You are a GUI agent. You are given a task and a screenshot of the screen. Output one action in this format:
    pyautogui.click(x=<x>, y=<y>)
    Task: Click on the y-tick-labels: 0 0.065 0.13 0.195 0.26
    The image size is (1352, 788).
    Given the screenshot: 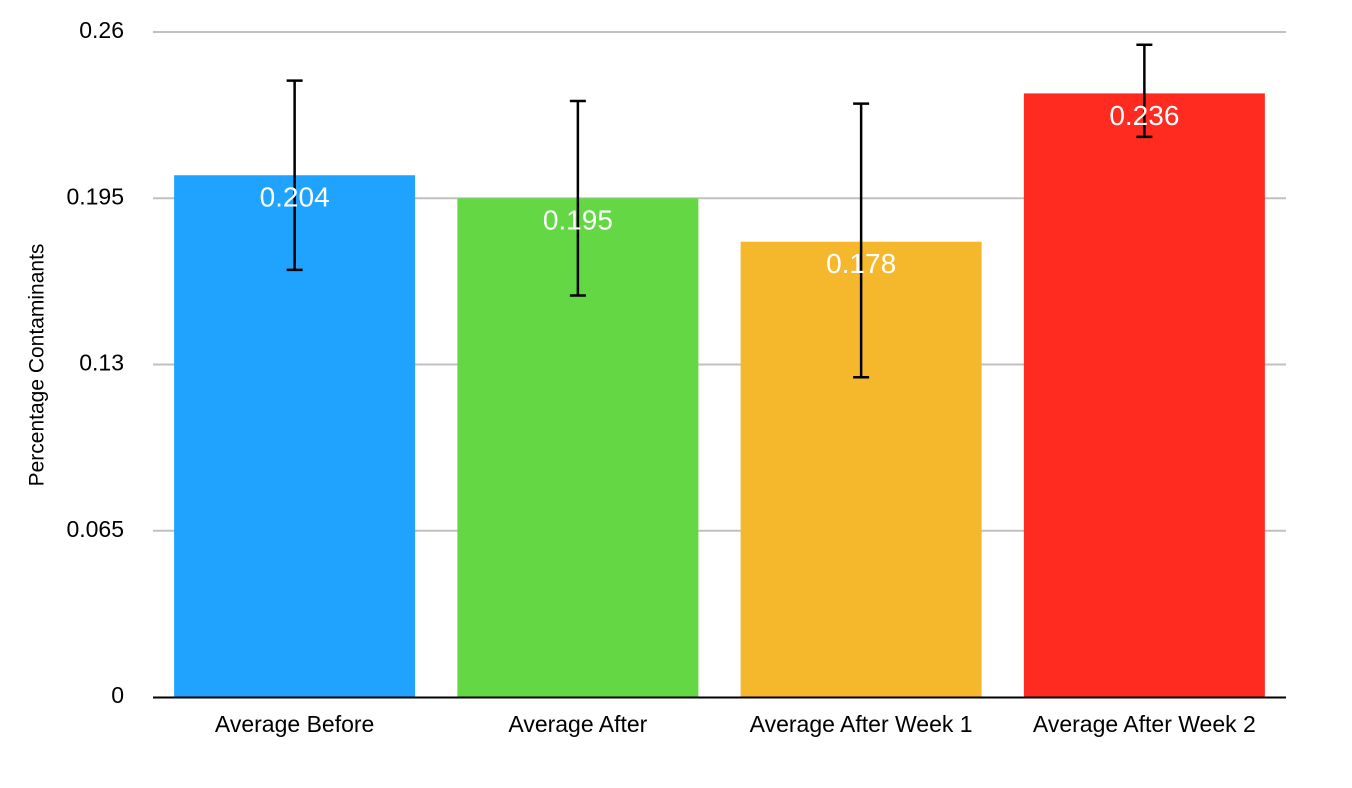 What is the action you would take?
    pyautogui.click(x=95, y=362)
    